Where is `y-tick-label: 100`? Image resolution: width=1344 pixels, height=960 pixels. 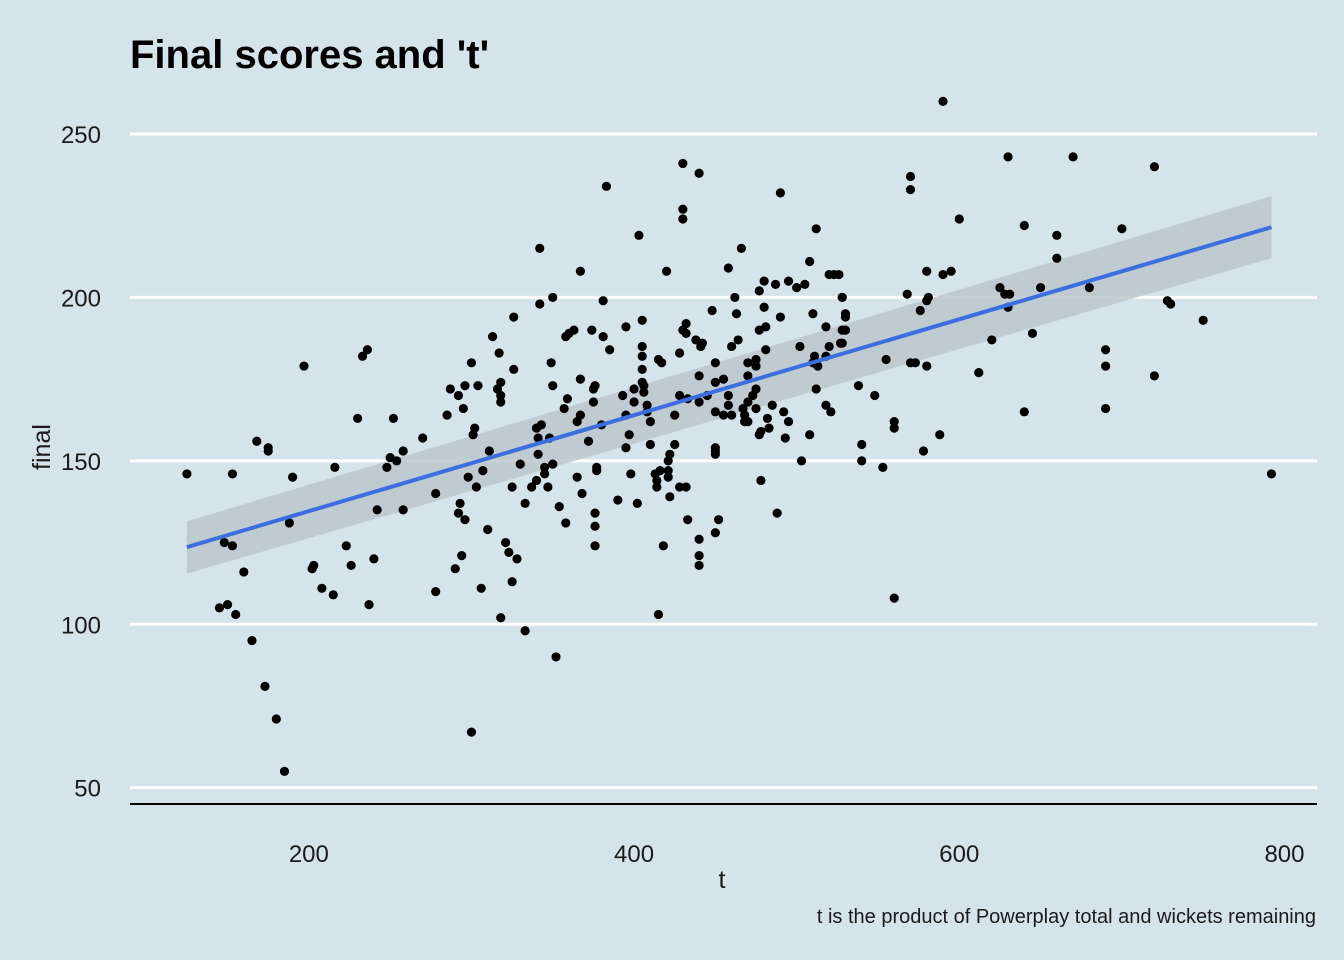
y-tick-label: 100 is located at coordinates (81, 625).